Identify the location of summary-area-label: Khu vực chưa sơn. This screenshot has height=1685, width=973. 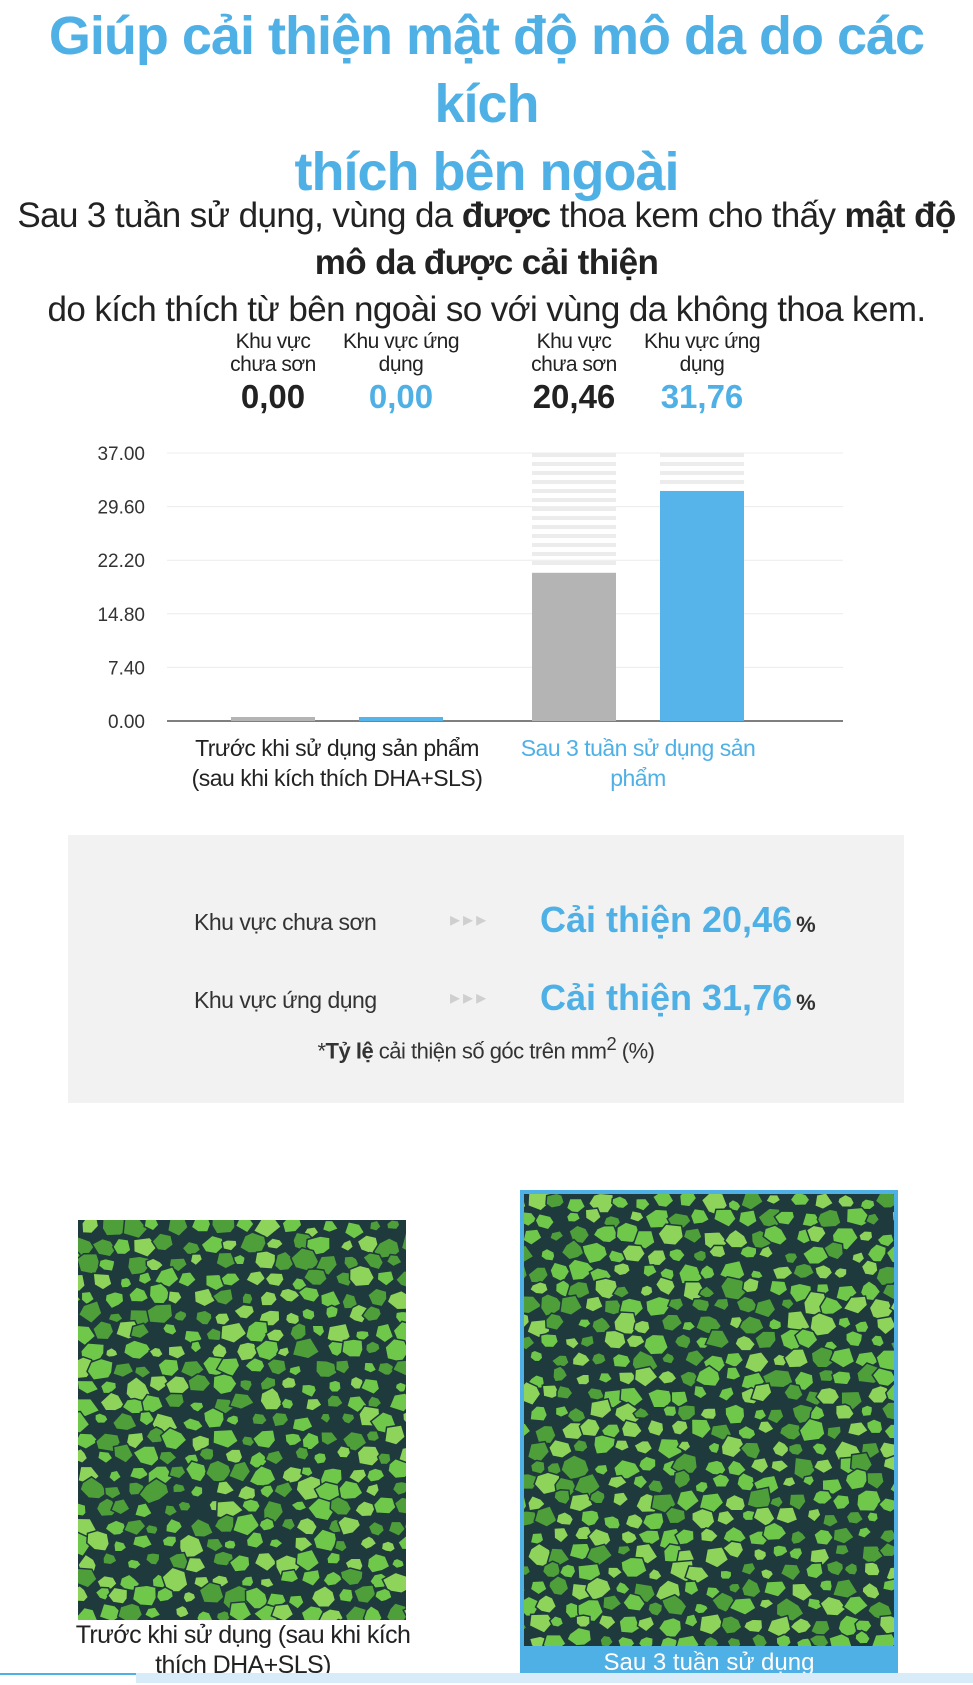
(285, 922).